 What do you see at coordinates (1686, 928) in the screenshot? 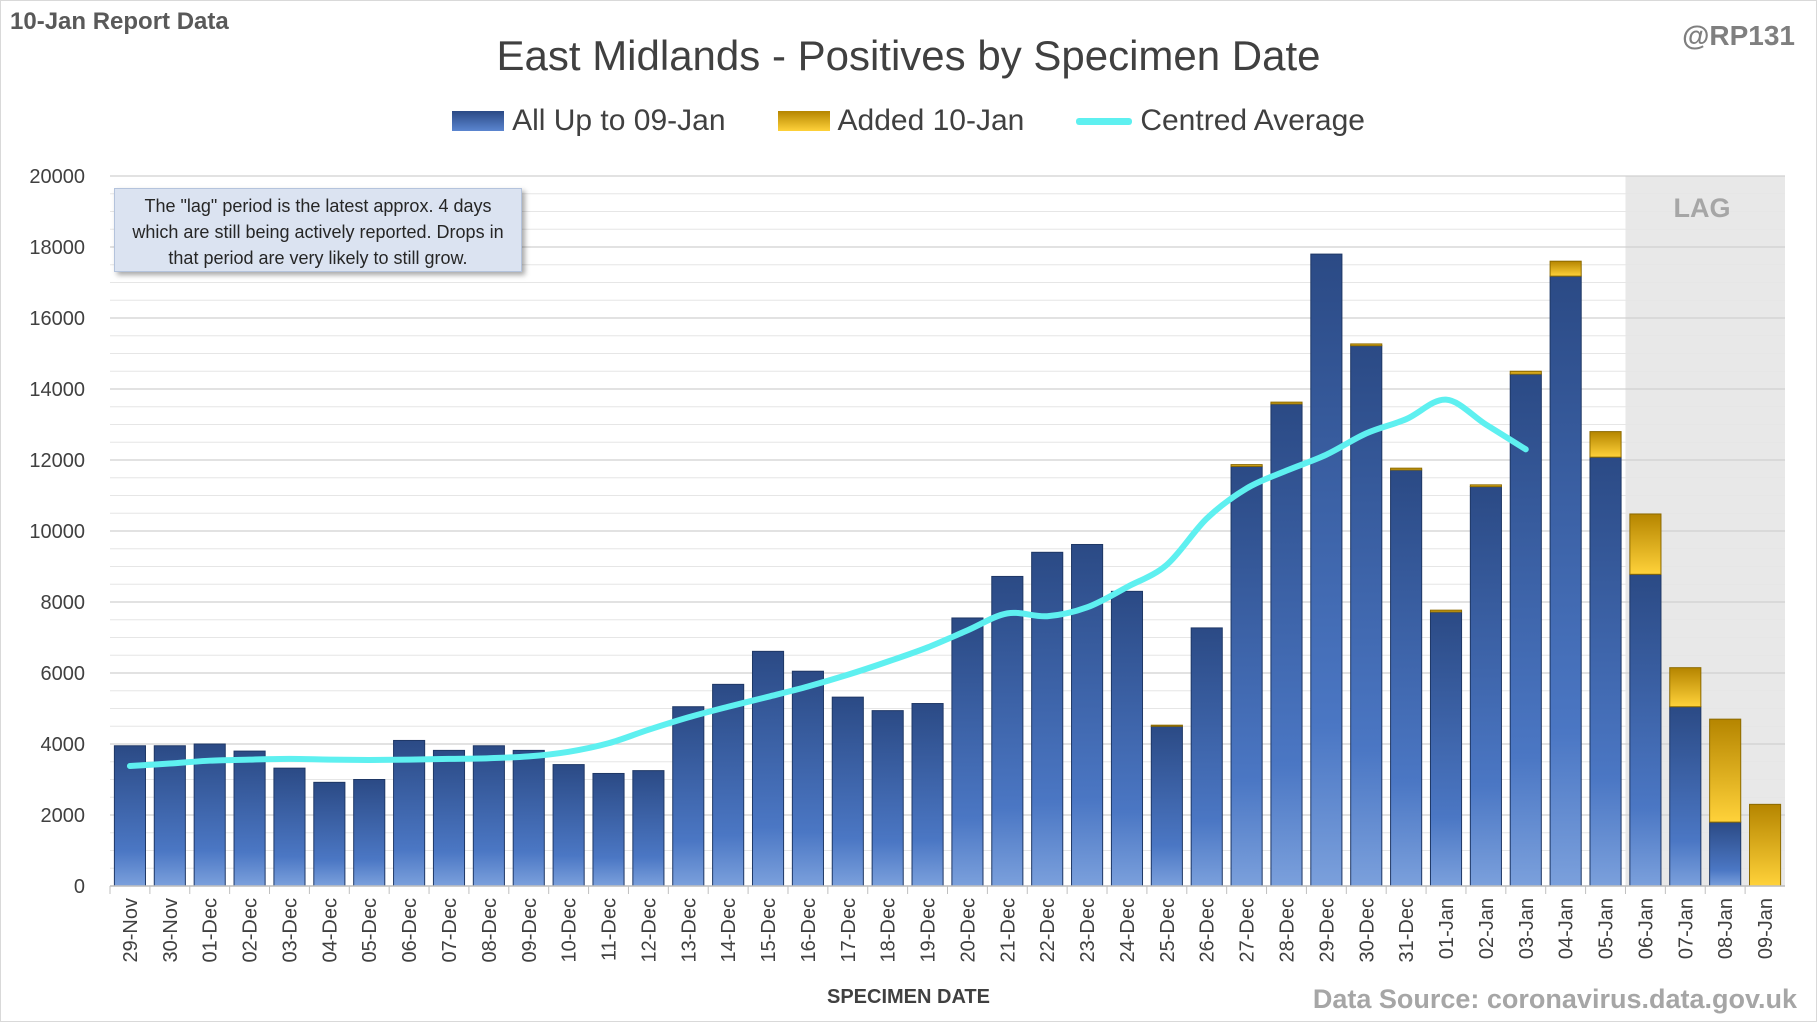
I see `x-tick-label: 07-Jan` at bounding box center [1686, 928].